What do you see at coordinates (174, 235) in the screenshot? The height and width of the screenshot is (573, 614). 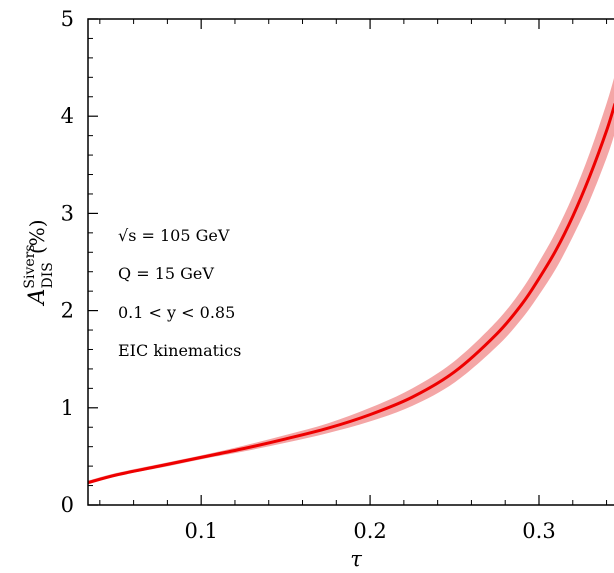 I see `annotation-sqrt-s: √s = 105 GeV` at bounding box center [174, 235].